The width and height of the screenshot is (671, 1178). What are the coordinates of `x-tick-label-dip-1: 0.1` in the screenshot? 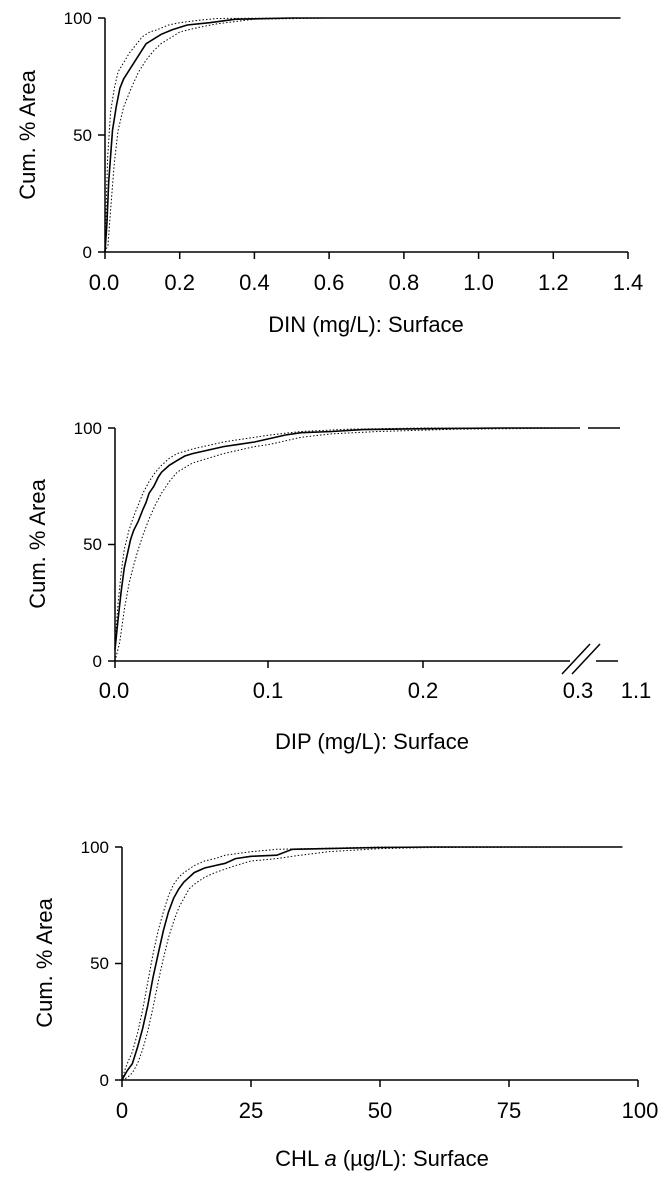 It's located at (268, 690).